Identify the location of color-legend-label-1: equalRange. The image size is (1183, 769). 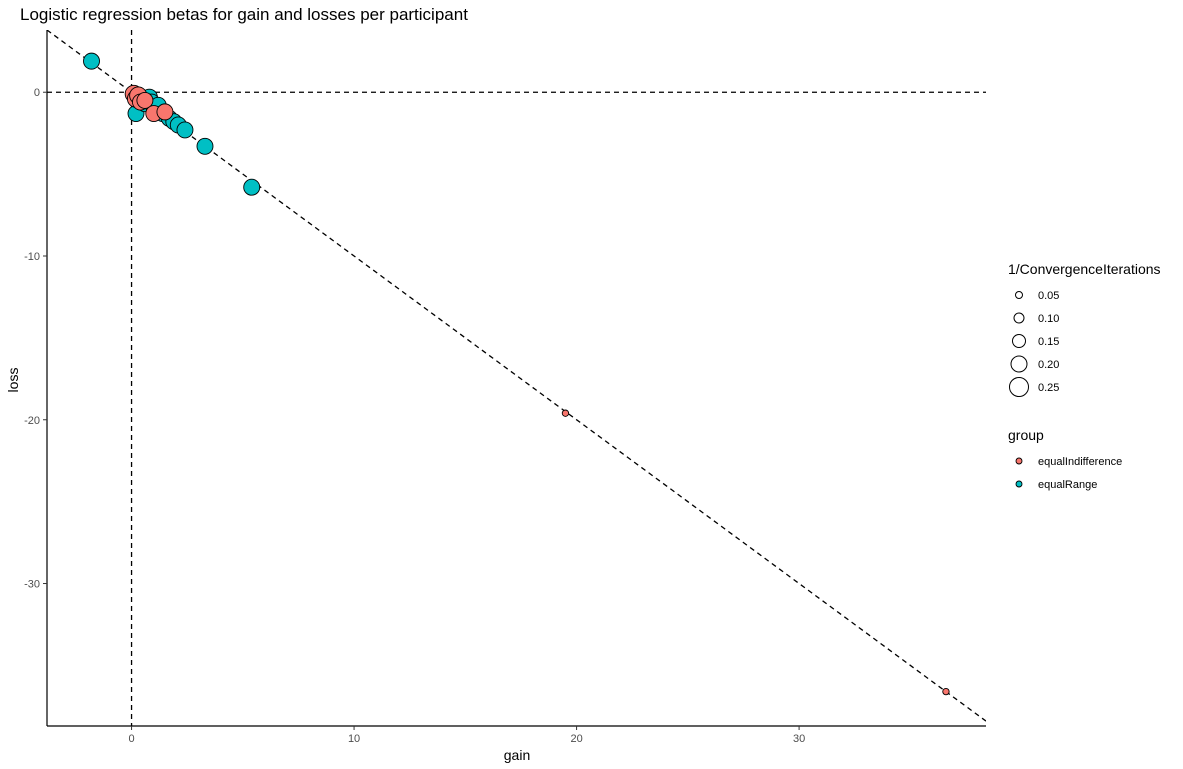
(1067, 485).